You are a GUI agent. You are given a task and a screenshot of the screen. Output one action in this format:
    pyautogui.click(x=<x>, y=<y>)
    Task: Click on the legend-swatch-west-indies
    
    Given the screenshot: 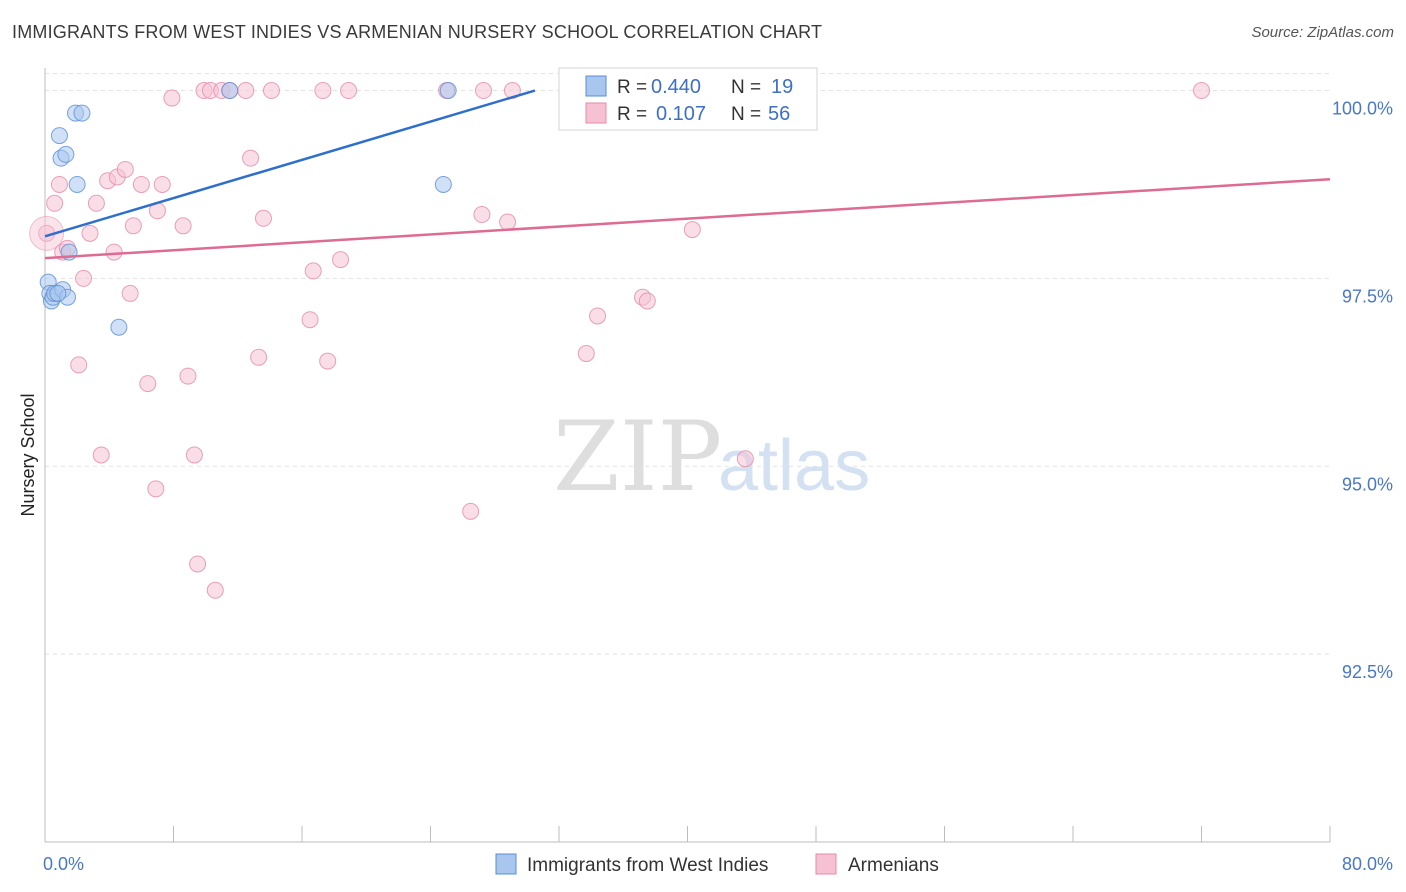 What is the action you would take?
    pyautogui.click(x=596, y=86)
    